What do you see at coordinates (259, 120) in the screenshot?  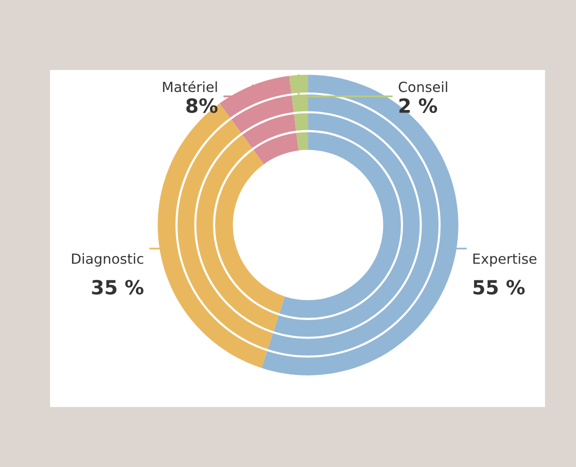 I see `donut-slice` at bounding box center [259, 120].